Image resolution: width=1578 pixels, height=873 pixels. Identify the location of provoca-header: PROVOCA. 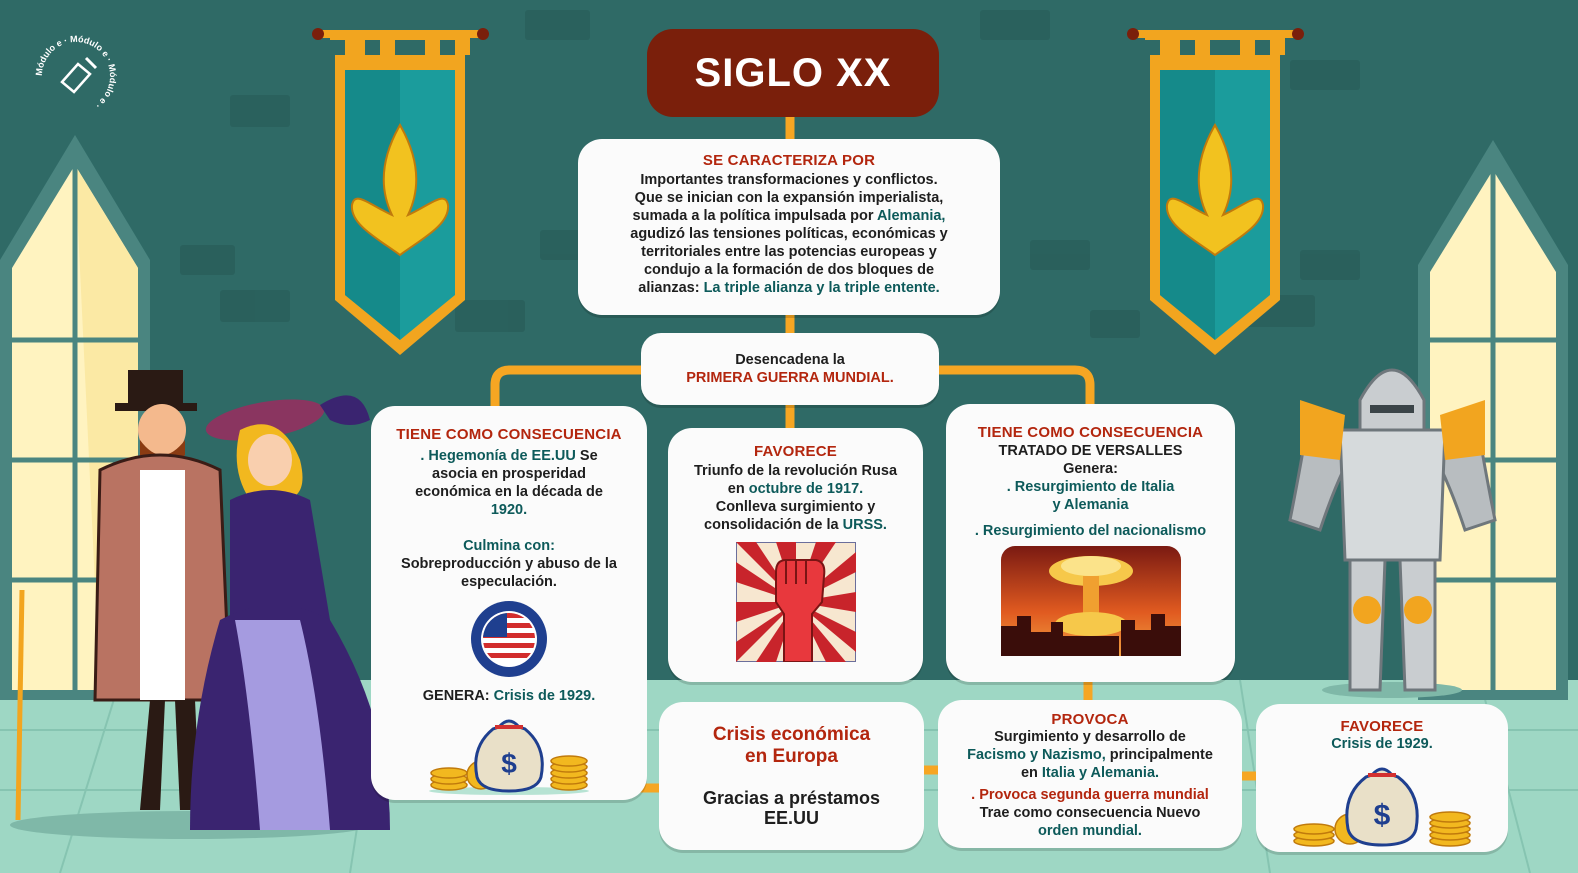
(1090, 719).